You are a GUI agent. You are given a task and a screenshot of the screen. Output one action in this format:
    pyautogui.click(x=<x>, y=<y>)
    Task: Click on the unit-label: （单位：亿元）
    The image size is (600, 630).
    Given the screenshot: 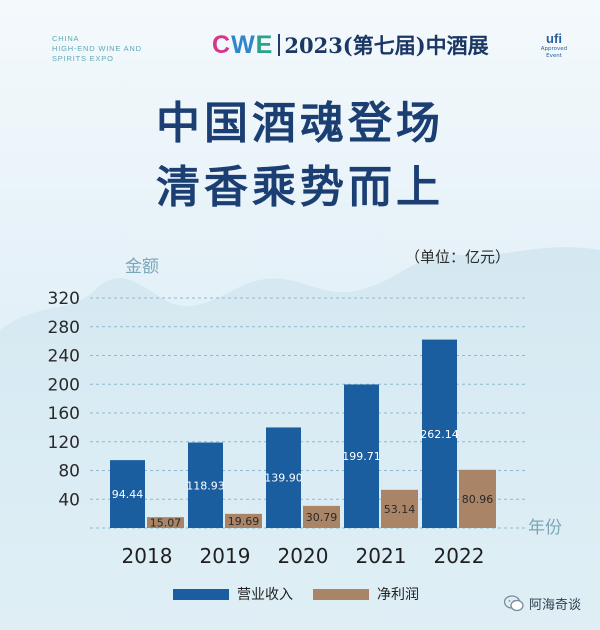 What is the action you would take?
    pyautogui.click(x=457, y=257)
    